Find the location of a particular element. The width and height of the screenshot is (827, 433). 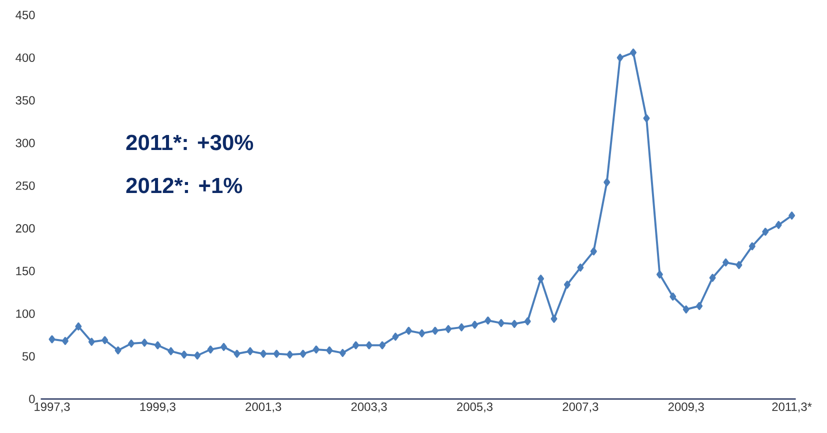

x-tick-label: 2011,3* is located at coordinates (792, 407).